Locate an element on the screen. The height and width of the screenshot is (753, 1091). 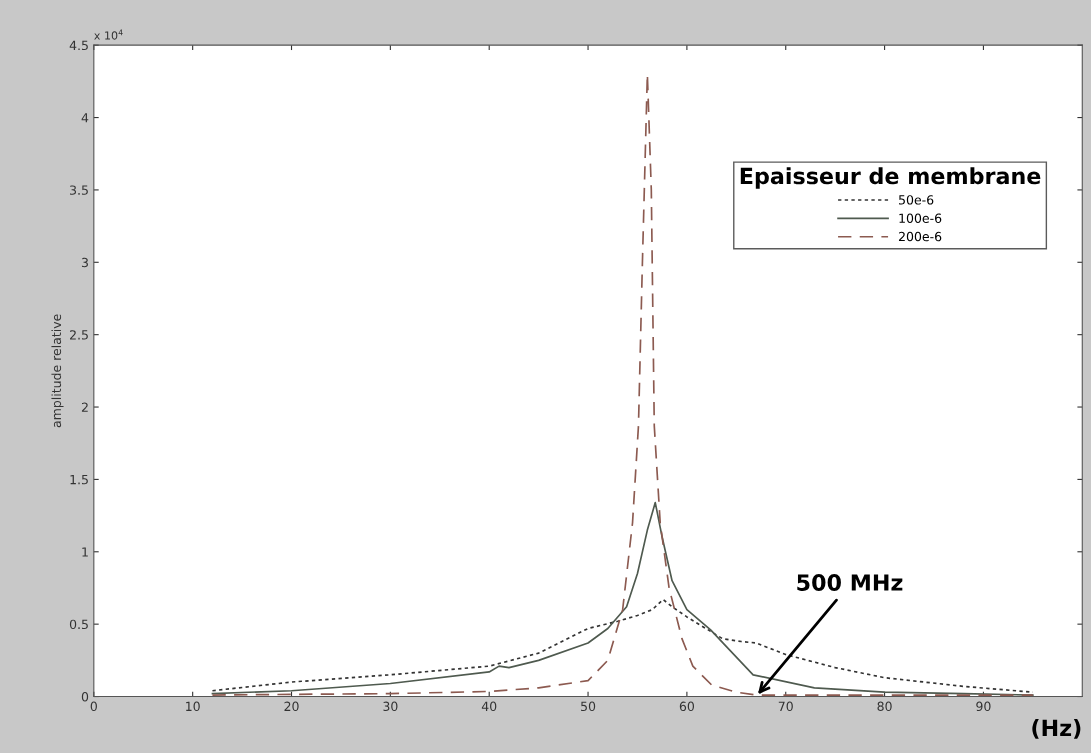
x-tick-label: 40 is located at coordinates (489, 706).